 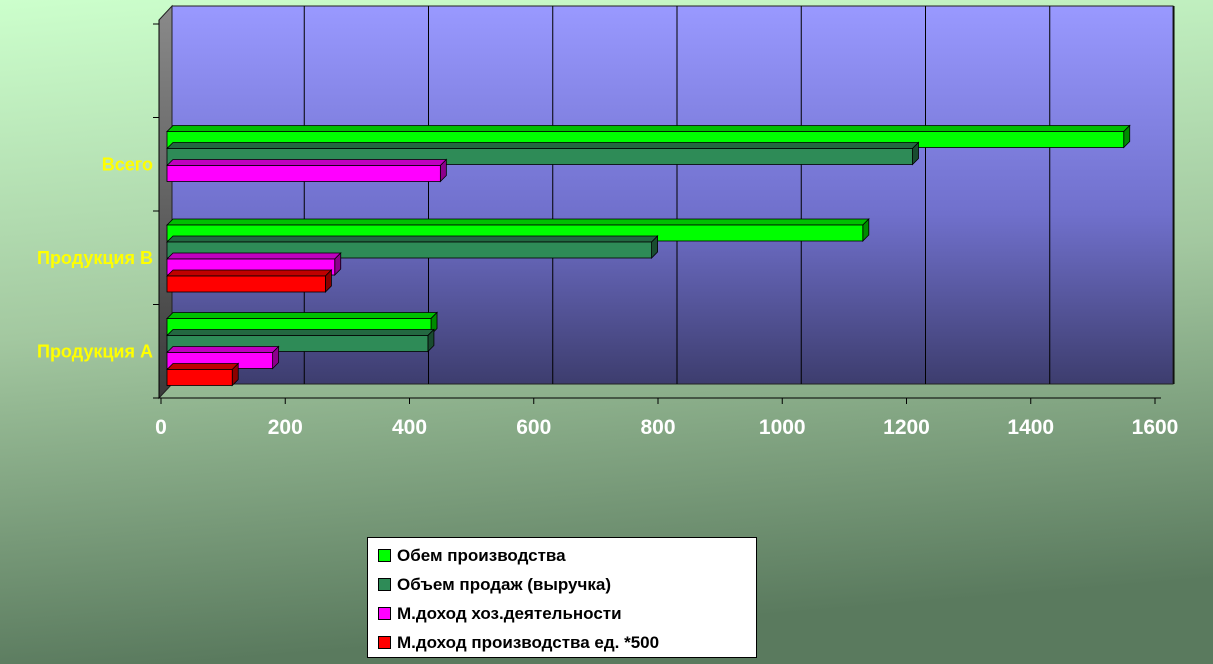 What do you see at coordinates (504, 584) in the screenshot?
I see `legend-label-sales-volume: Объем продаж (выручка)` at bounding box center [504, 584].